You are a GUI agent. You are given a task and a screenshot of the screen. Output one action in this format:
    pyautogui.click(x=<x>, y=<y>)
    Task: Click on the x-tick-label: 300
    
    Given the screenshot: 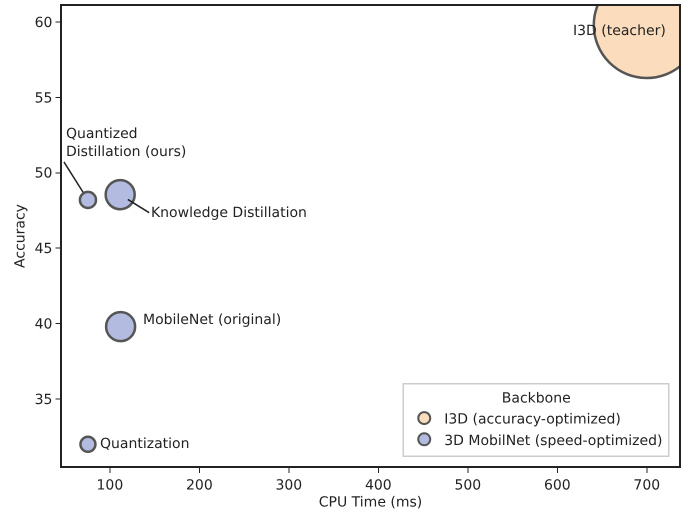 What is the action you would take?
    pyautogui.click(x=288, y=486)
    